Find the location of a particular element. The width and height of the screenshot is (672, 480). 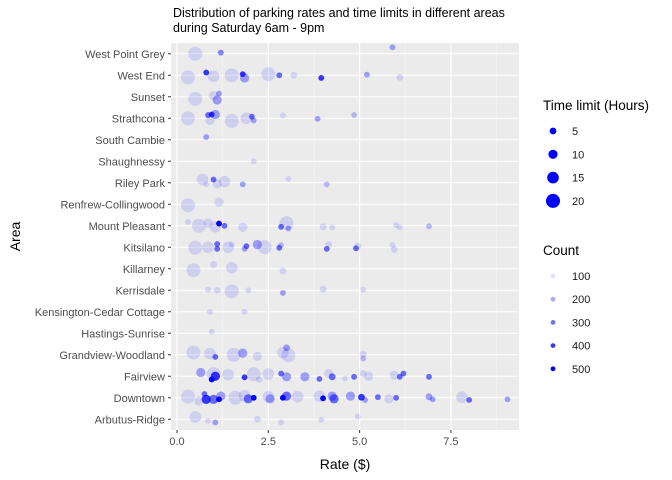

y-tick-label: Sunset is located at coordinates (148, 98).